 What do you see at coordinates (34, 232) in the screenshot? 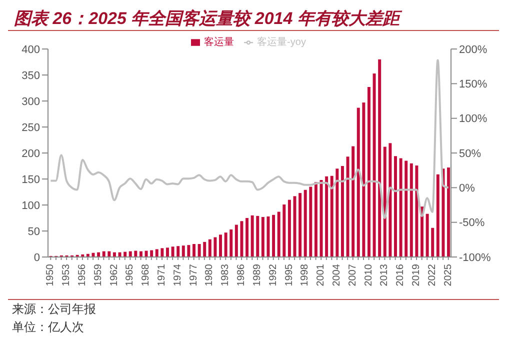
I see `y-tick-label: 50` at bounding box center [34, 232].